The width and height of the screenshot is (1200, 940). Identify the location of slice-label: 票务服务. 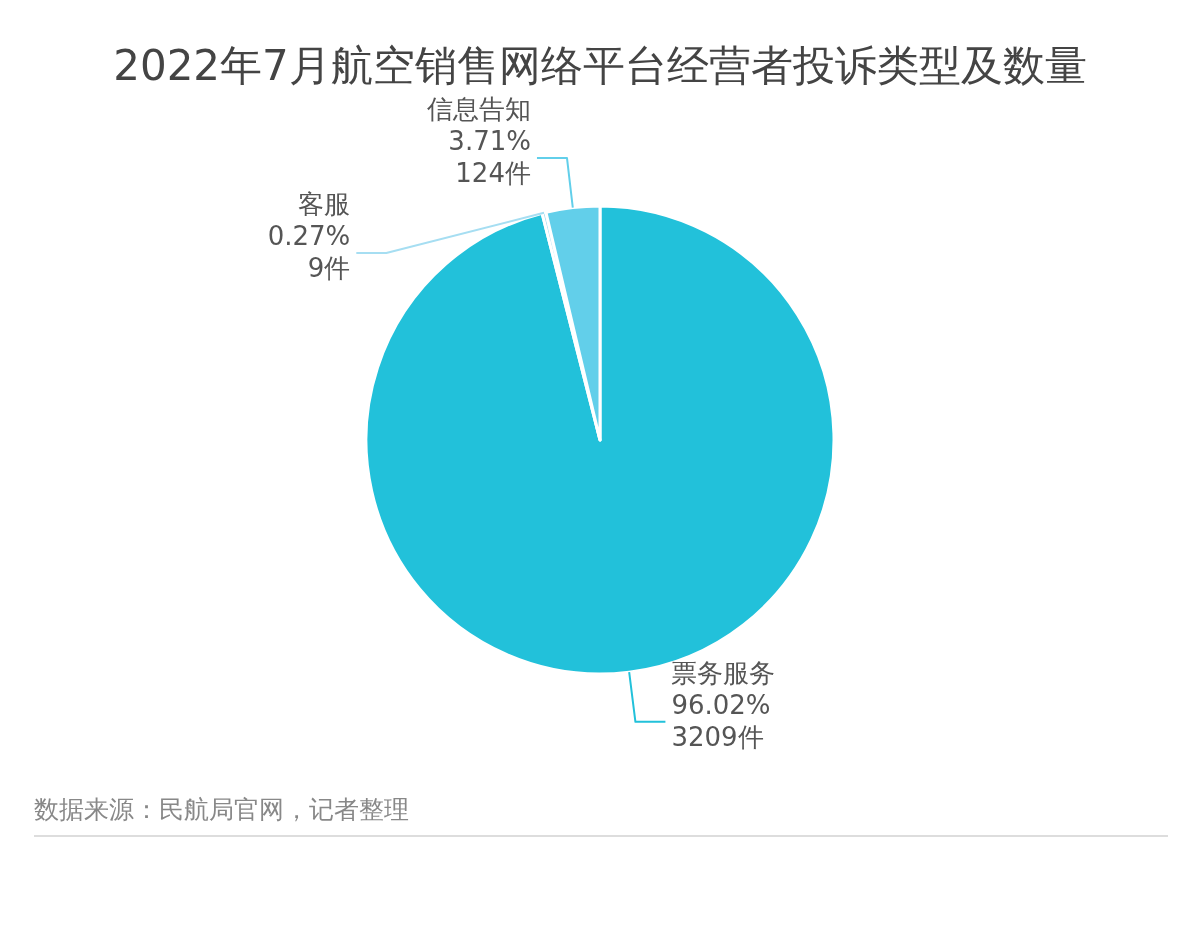
(723, 672).